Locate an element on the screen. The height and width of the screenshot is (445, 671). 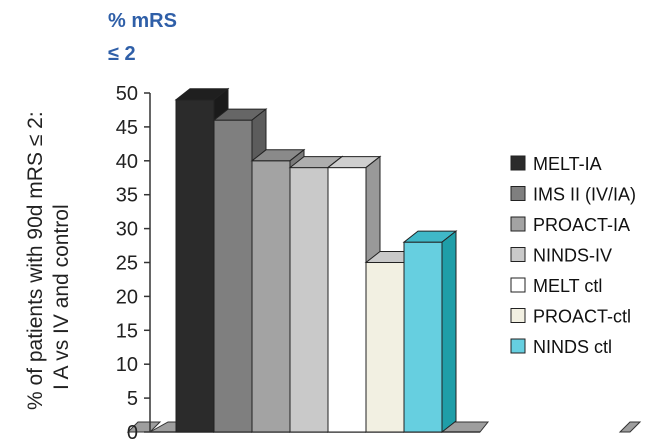
y-tick-label: 30 is located at coordinates (127, 230).